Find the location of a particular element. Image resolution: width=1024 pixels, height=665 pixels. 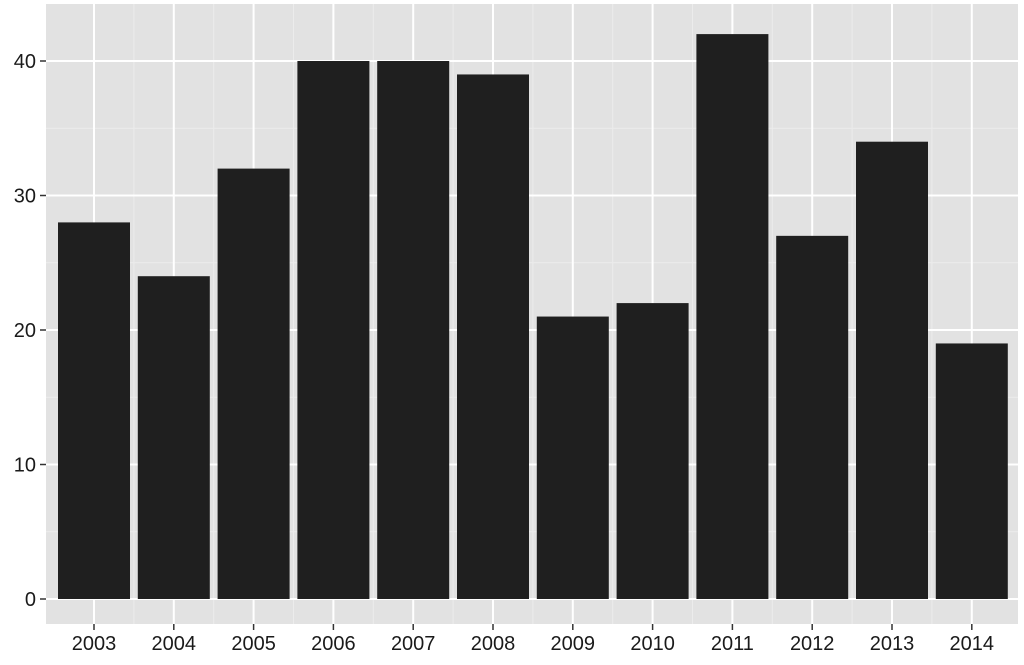

y-axis: 0 10 20 30 40 is located at coordinates (30, 331).